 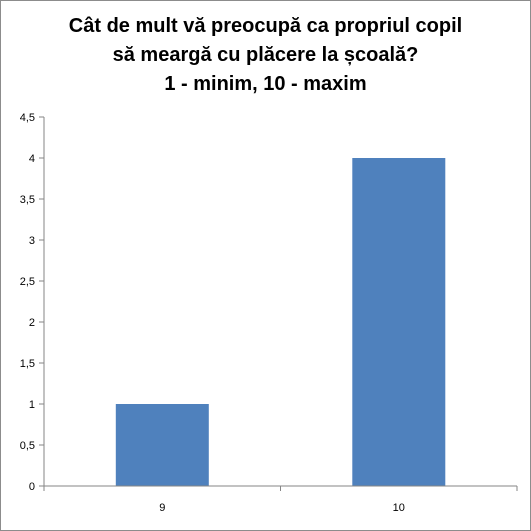 I want to click on chart-title-line-3: 1 - minim, 10 - maxim, so click(x=265, y=84).